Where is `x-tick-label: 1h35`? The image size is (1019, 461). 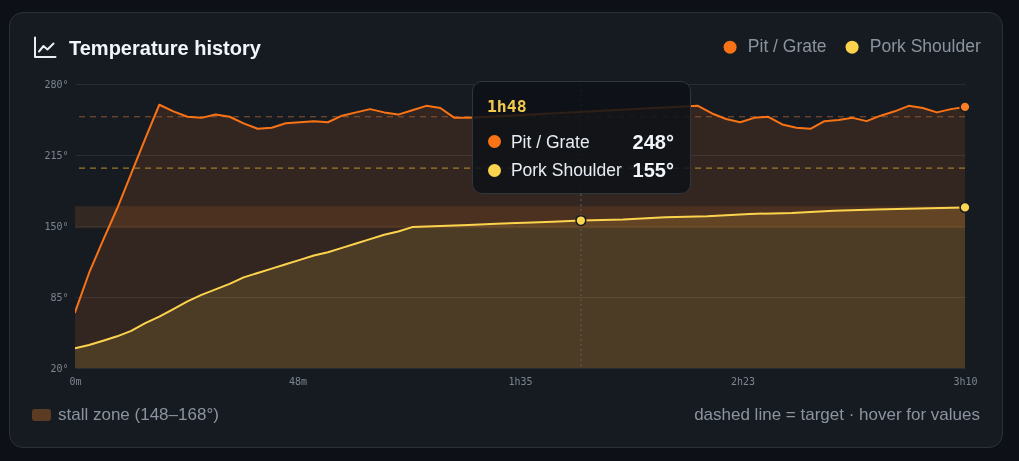 x-tick-label: 1h35 is located at coordinates (520, 381).